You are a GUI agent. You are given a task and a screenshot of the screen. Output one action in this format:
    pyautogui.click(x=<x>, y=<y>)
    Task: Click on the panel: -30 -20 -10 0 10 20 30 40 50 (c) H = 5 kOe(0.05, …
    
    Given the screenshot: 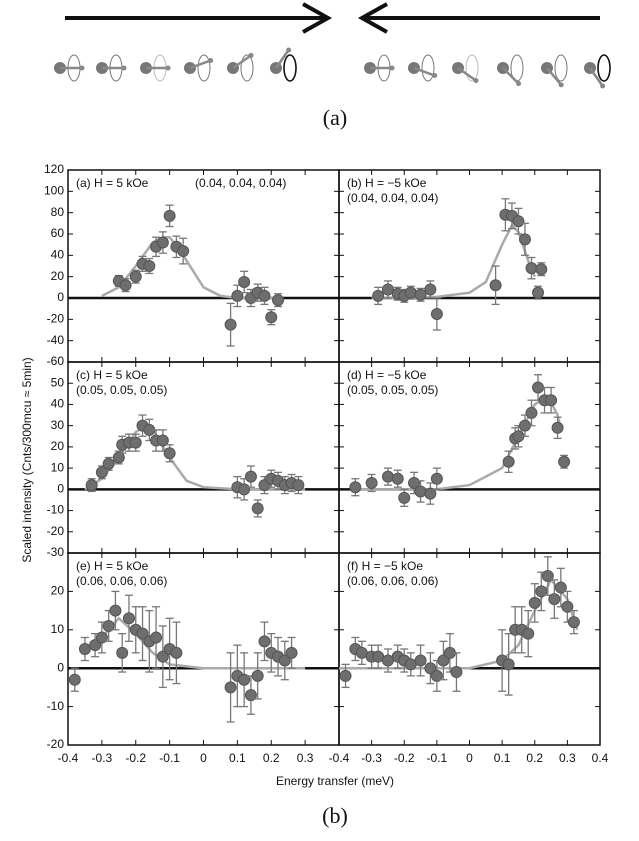 What is the action you would take?
    pyautogui.click(x=193, y=460)
    